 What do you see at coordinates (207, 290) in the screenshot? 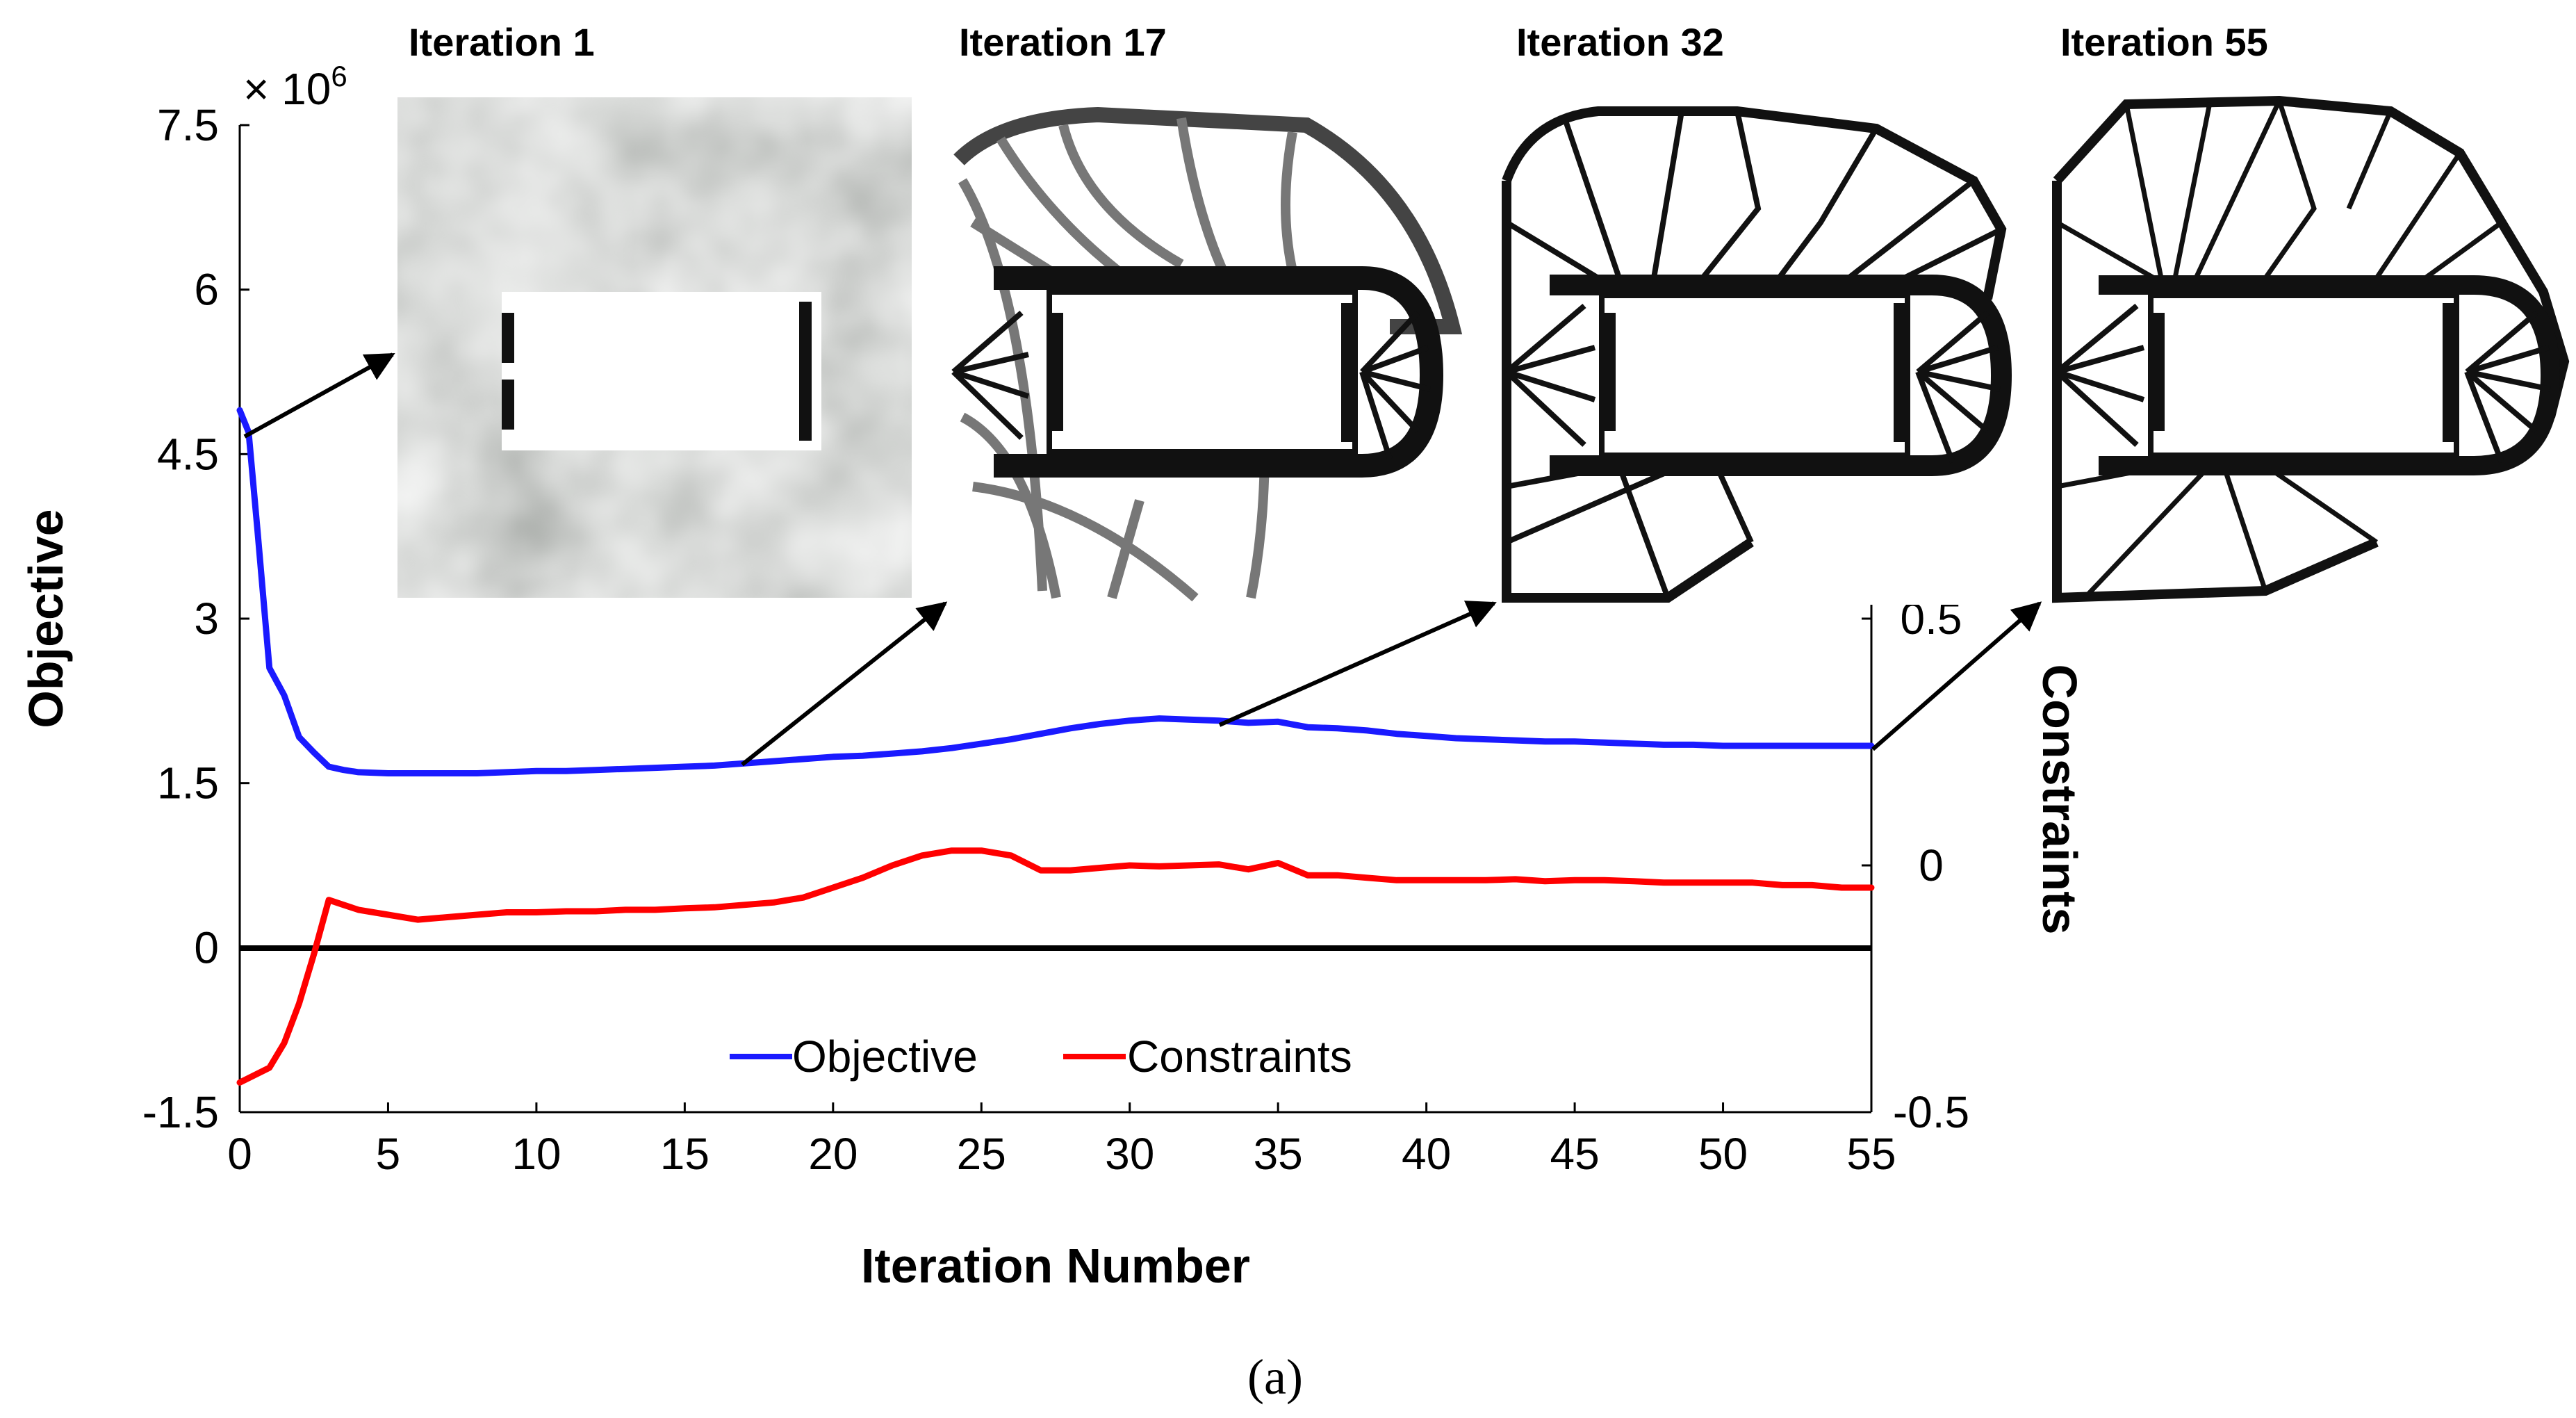
I see `y-tick-label: 6` at bounding box center [207, 290].